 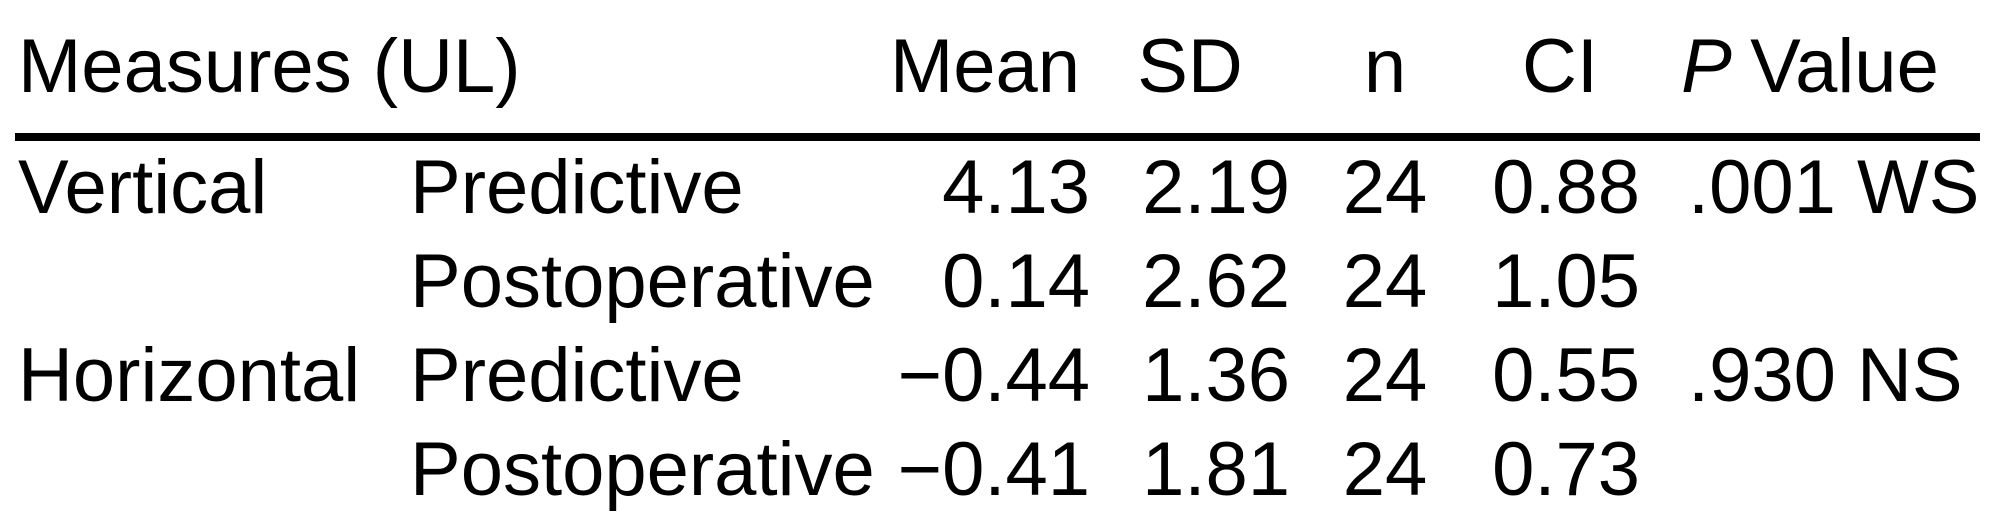 I want to click on cell-ci: 0.55, so click(x=1566, y=375).